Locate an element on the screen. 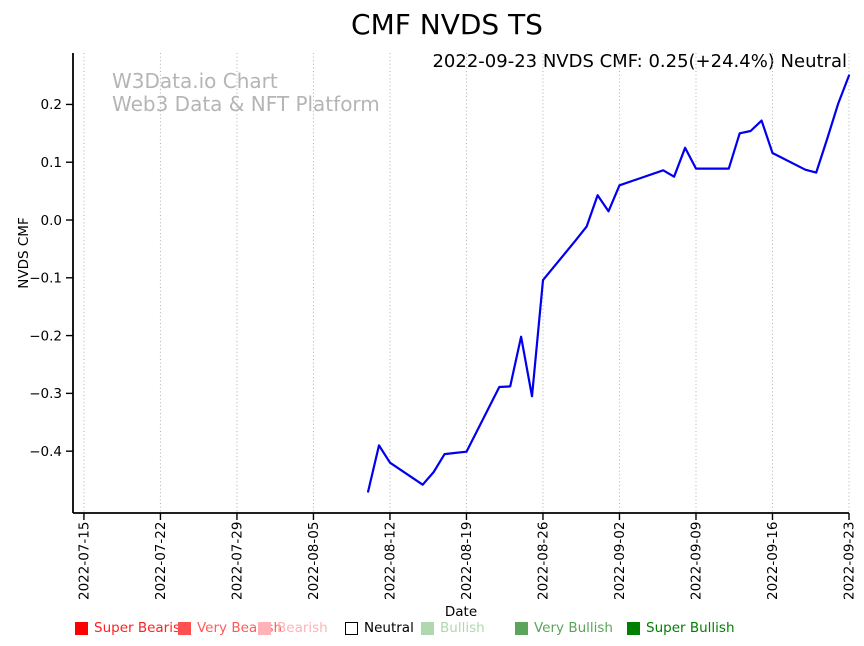 This screenshot has height=646, width=864. watermark-line-2: Web3 Data & NFT Platform is located at coordinates (246, 104).